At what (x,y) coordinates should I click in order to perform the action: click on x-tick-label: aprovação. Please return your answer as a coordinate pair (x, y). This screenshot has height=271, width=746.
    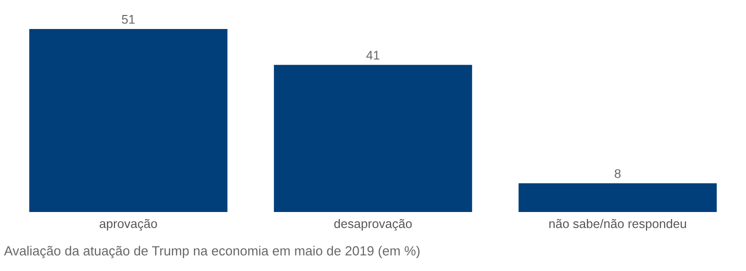
    Looking at the image, I should click on (128, 224).